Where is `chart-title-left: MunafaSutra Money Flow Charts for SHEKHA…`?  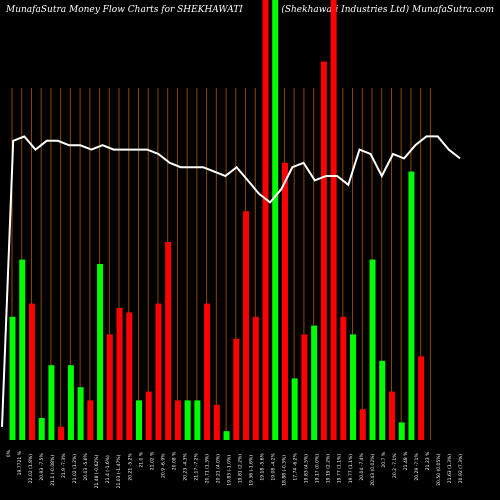 chart-title-left: MunafaSutra Money Flow Charts for SHEKHA… is located at coordinates (124, 10).